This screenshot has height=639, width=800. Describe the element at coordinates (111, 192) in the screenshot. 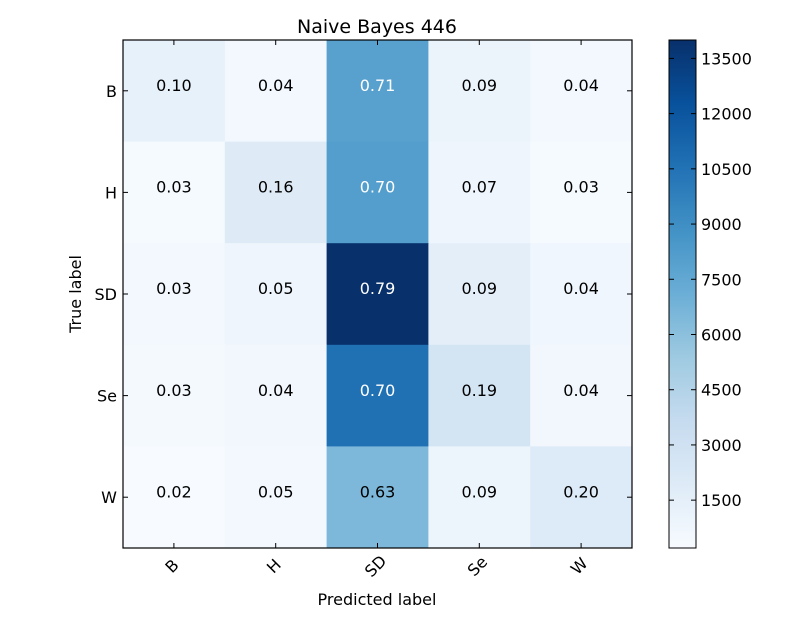

I see `y-tick-label: H` at that location.